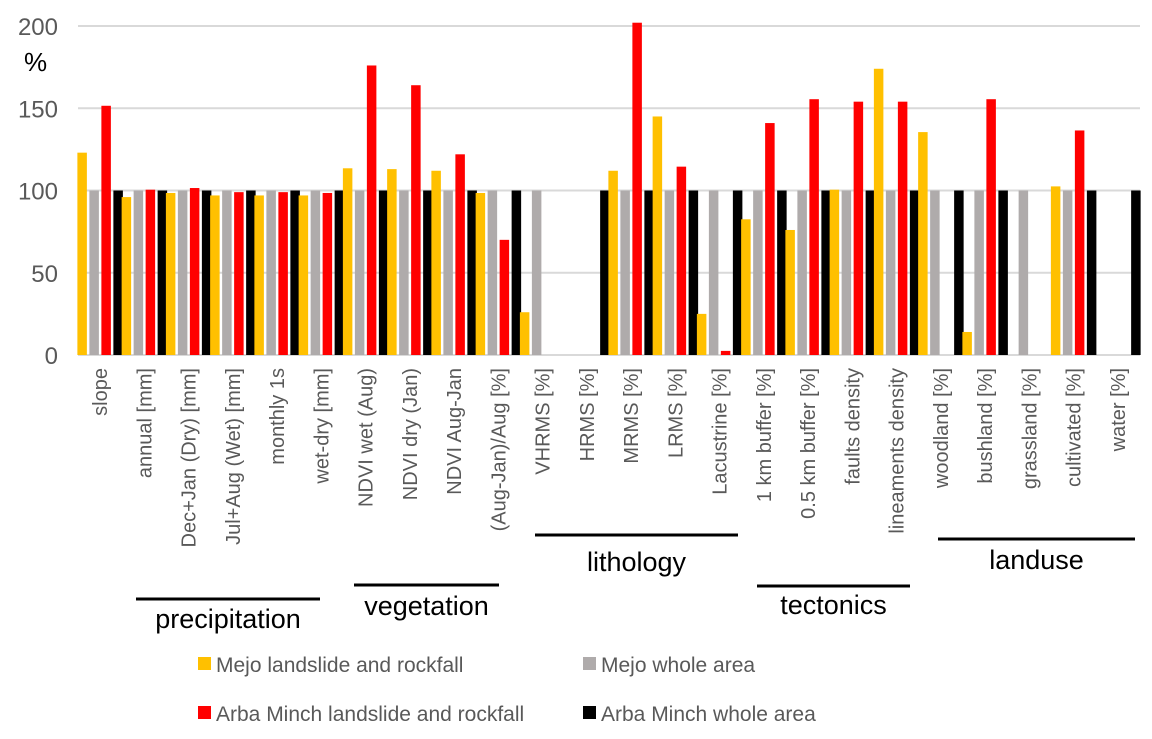  What do you see at coordinates (190, 457) in the screenshot?
I see `x-tick-label: Dec+Jan (Dry) [mm]` at bounding box center [190, 457].